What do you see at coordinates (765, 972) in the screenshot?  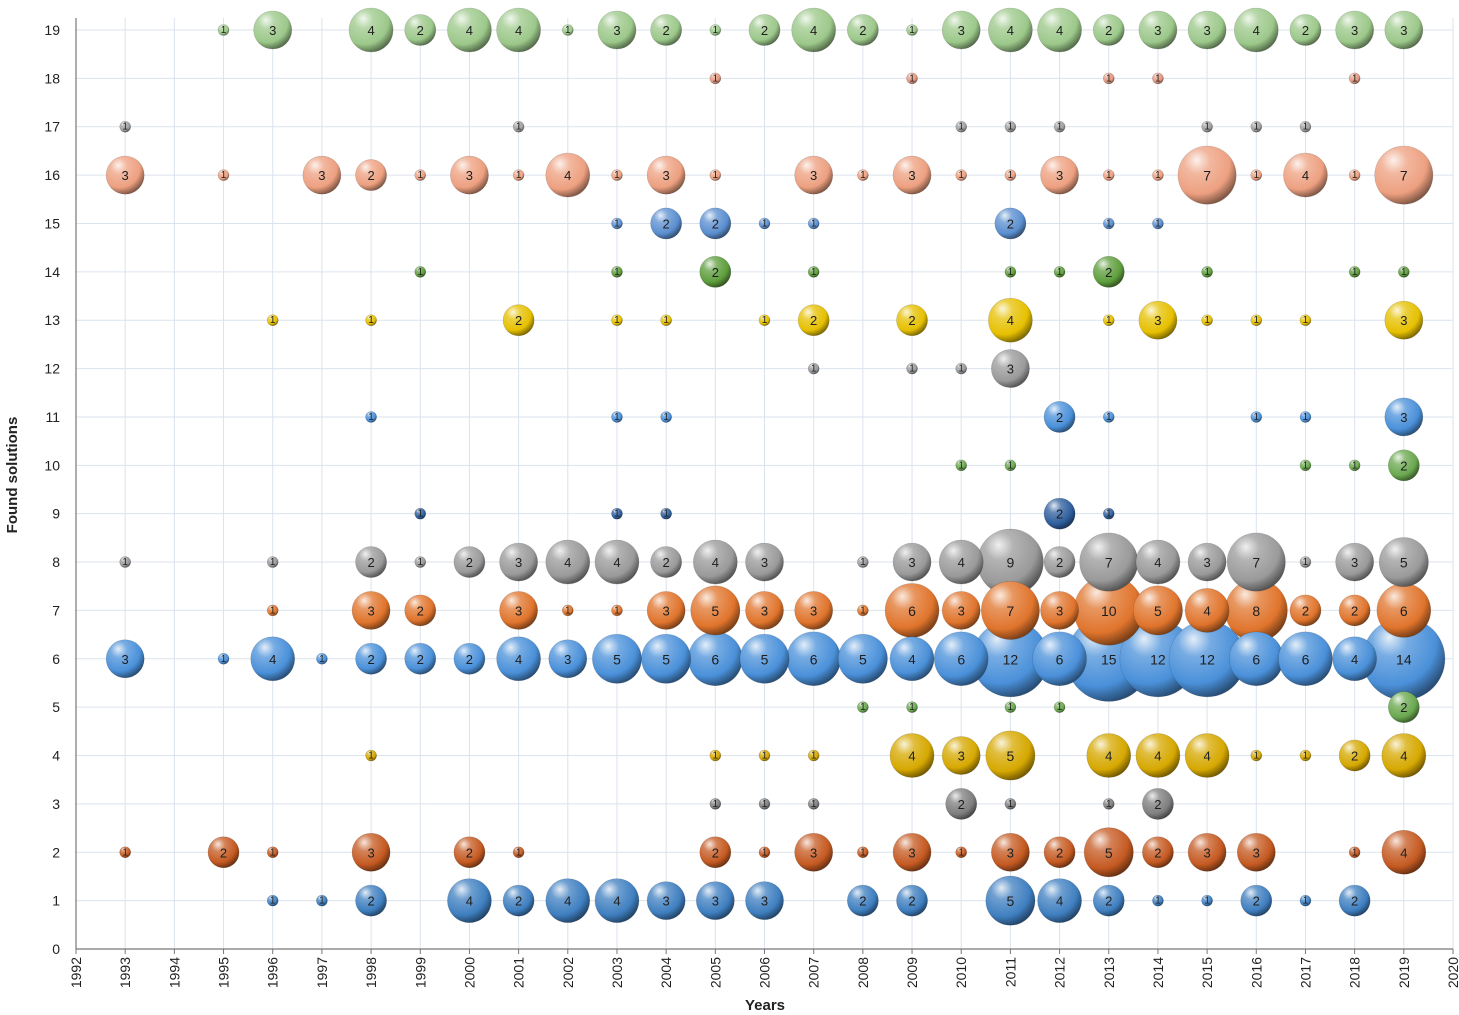 I see `x-tick-label: 2006` at bounding box center [765, 972].